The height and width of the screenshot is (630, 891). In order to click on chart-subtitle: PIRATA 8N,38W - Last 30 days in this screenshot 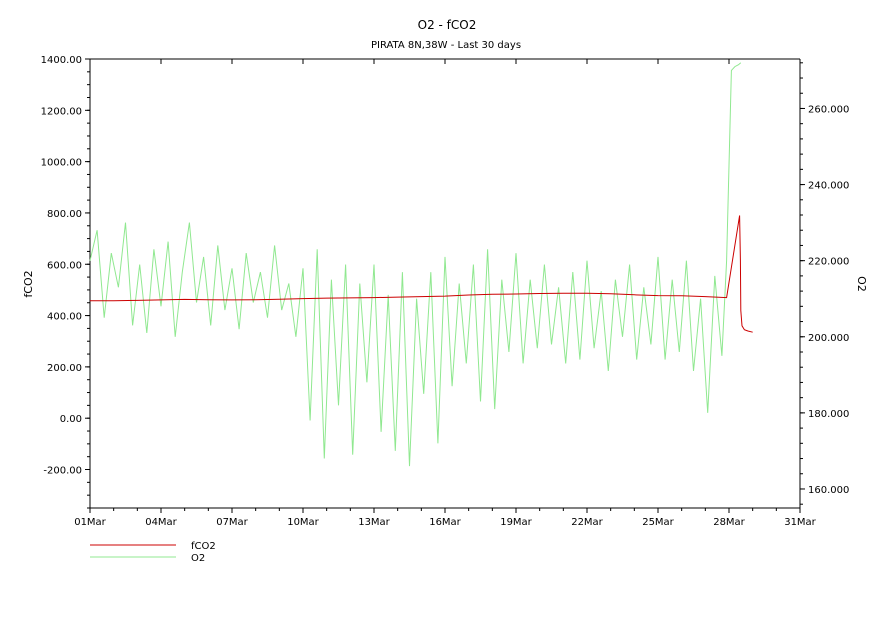, I will do `click(446, 45)`.